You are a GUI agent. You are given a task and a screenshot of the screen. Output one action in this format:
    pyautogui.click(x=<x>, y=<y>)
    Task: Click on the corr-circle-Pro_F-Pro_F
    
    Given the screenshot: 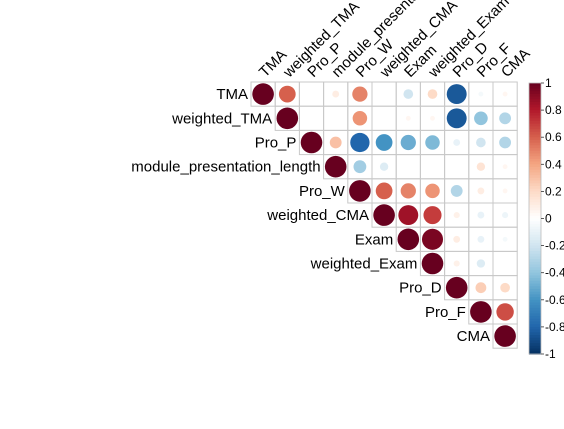 What is the action you would take?
    pyautogui.click(x=481, y=312)
    